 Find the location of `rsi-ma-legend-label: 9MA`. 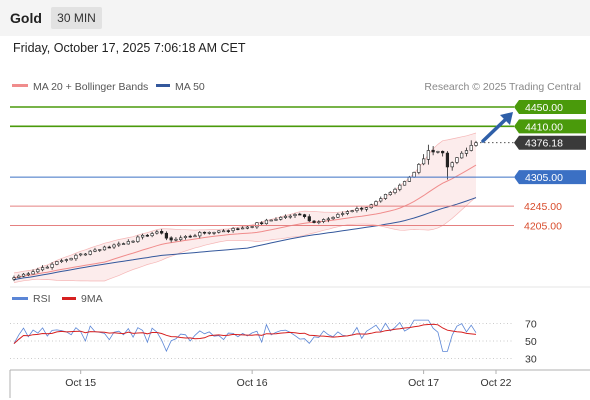

rsi-ma-legend-label: 9MA is located at coordinates (92, 299).